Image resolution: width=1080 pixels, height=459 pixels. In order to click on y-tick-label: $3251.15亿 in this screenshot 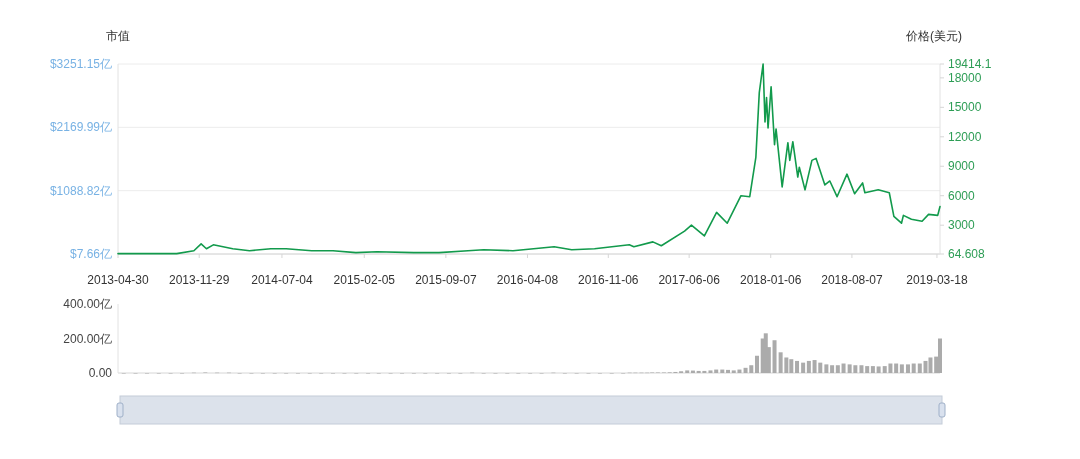, I will do `click(80, 64)`.